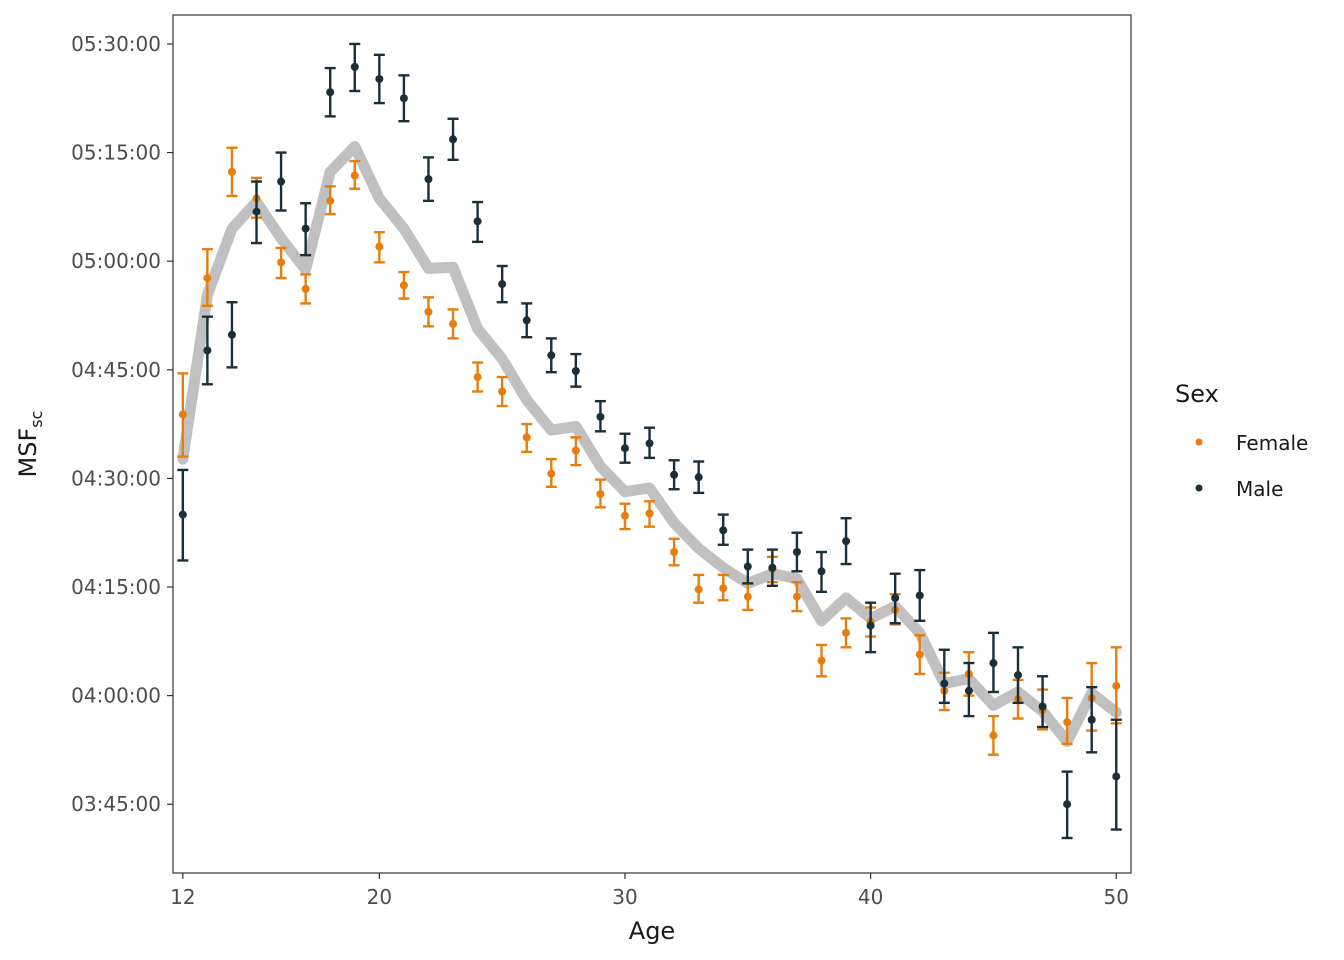  I want to click on y-tick-label: 03:45:00, so click(116, 804).